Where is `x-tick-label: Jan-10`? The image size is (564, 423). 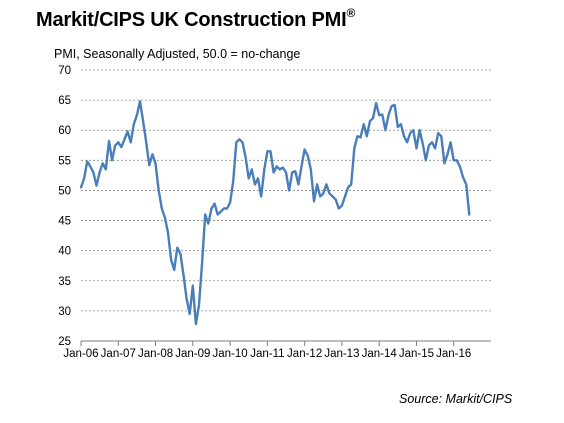
x-tick-label: Jan-10 is located at coordinates (230, 354).